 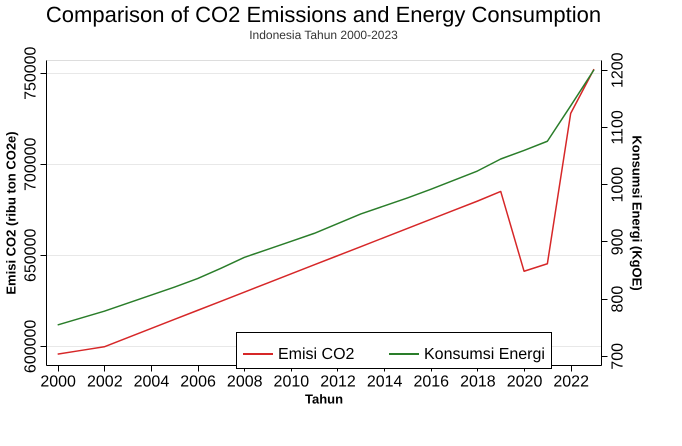 I want to click on y2-axis-title: Konsumsi Energi (KgOE), so click(x=637, y=213).